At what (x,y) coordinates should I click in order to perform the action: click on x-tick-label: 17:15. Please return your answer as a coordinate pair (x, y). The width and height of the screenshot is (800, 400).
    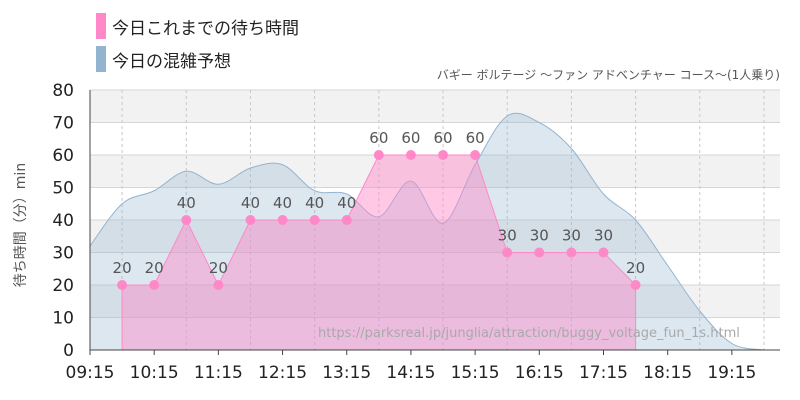
    Looking at the image, I should click on (603, 373).